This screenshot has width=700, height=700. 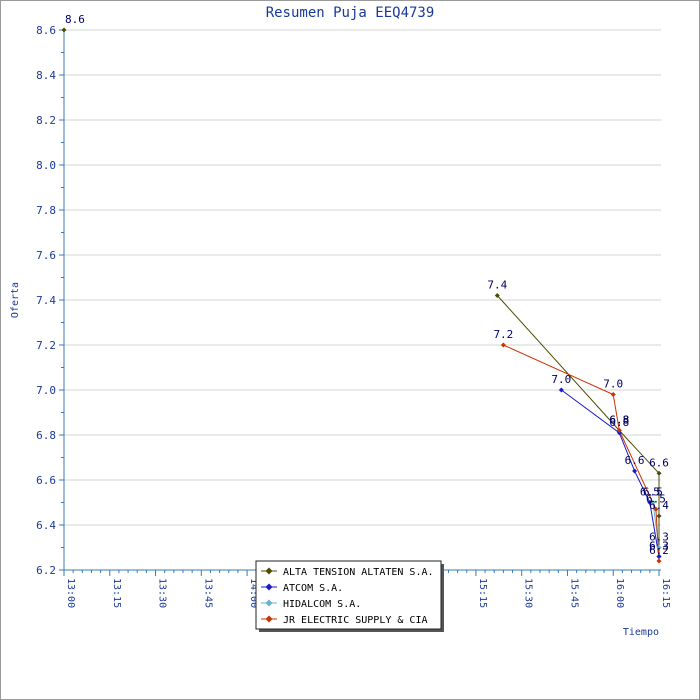 I want to click on y-ticks: 6.2 6.4 6.6 6.8 7.0 7.2 7.4 7.6 7.8 8.0 8.2 8.4 8.6, so click(x=50, y=300).